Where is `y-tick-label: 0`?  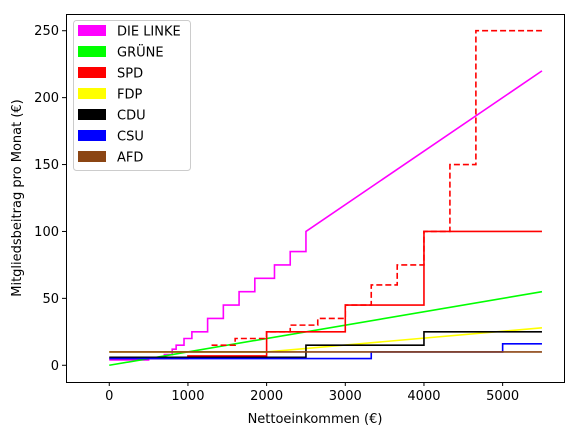
y-tick-label: 0 is located at coordinates (55, 366).